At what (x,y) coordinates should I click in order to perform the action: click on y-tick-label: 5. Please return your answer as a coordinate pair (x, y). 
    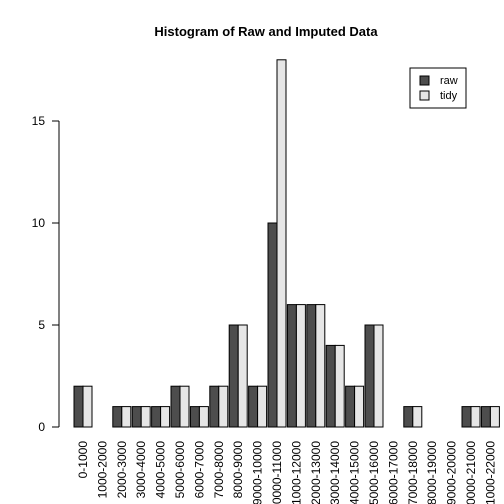
    Looking at the image, I should click on (41, 325).